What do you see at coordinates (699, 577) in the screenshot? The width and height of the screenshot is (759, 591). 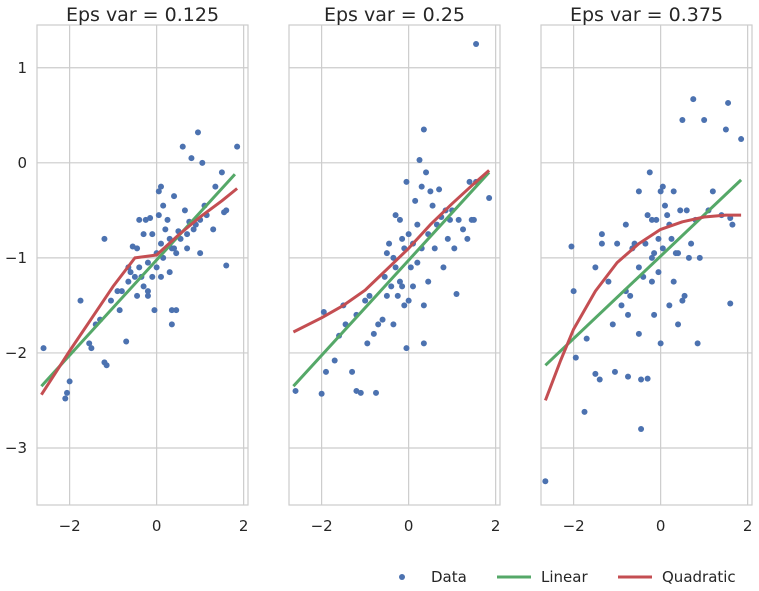 I see `legend-label-quadratic: Quadratic` at bounding box center [699, 577].